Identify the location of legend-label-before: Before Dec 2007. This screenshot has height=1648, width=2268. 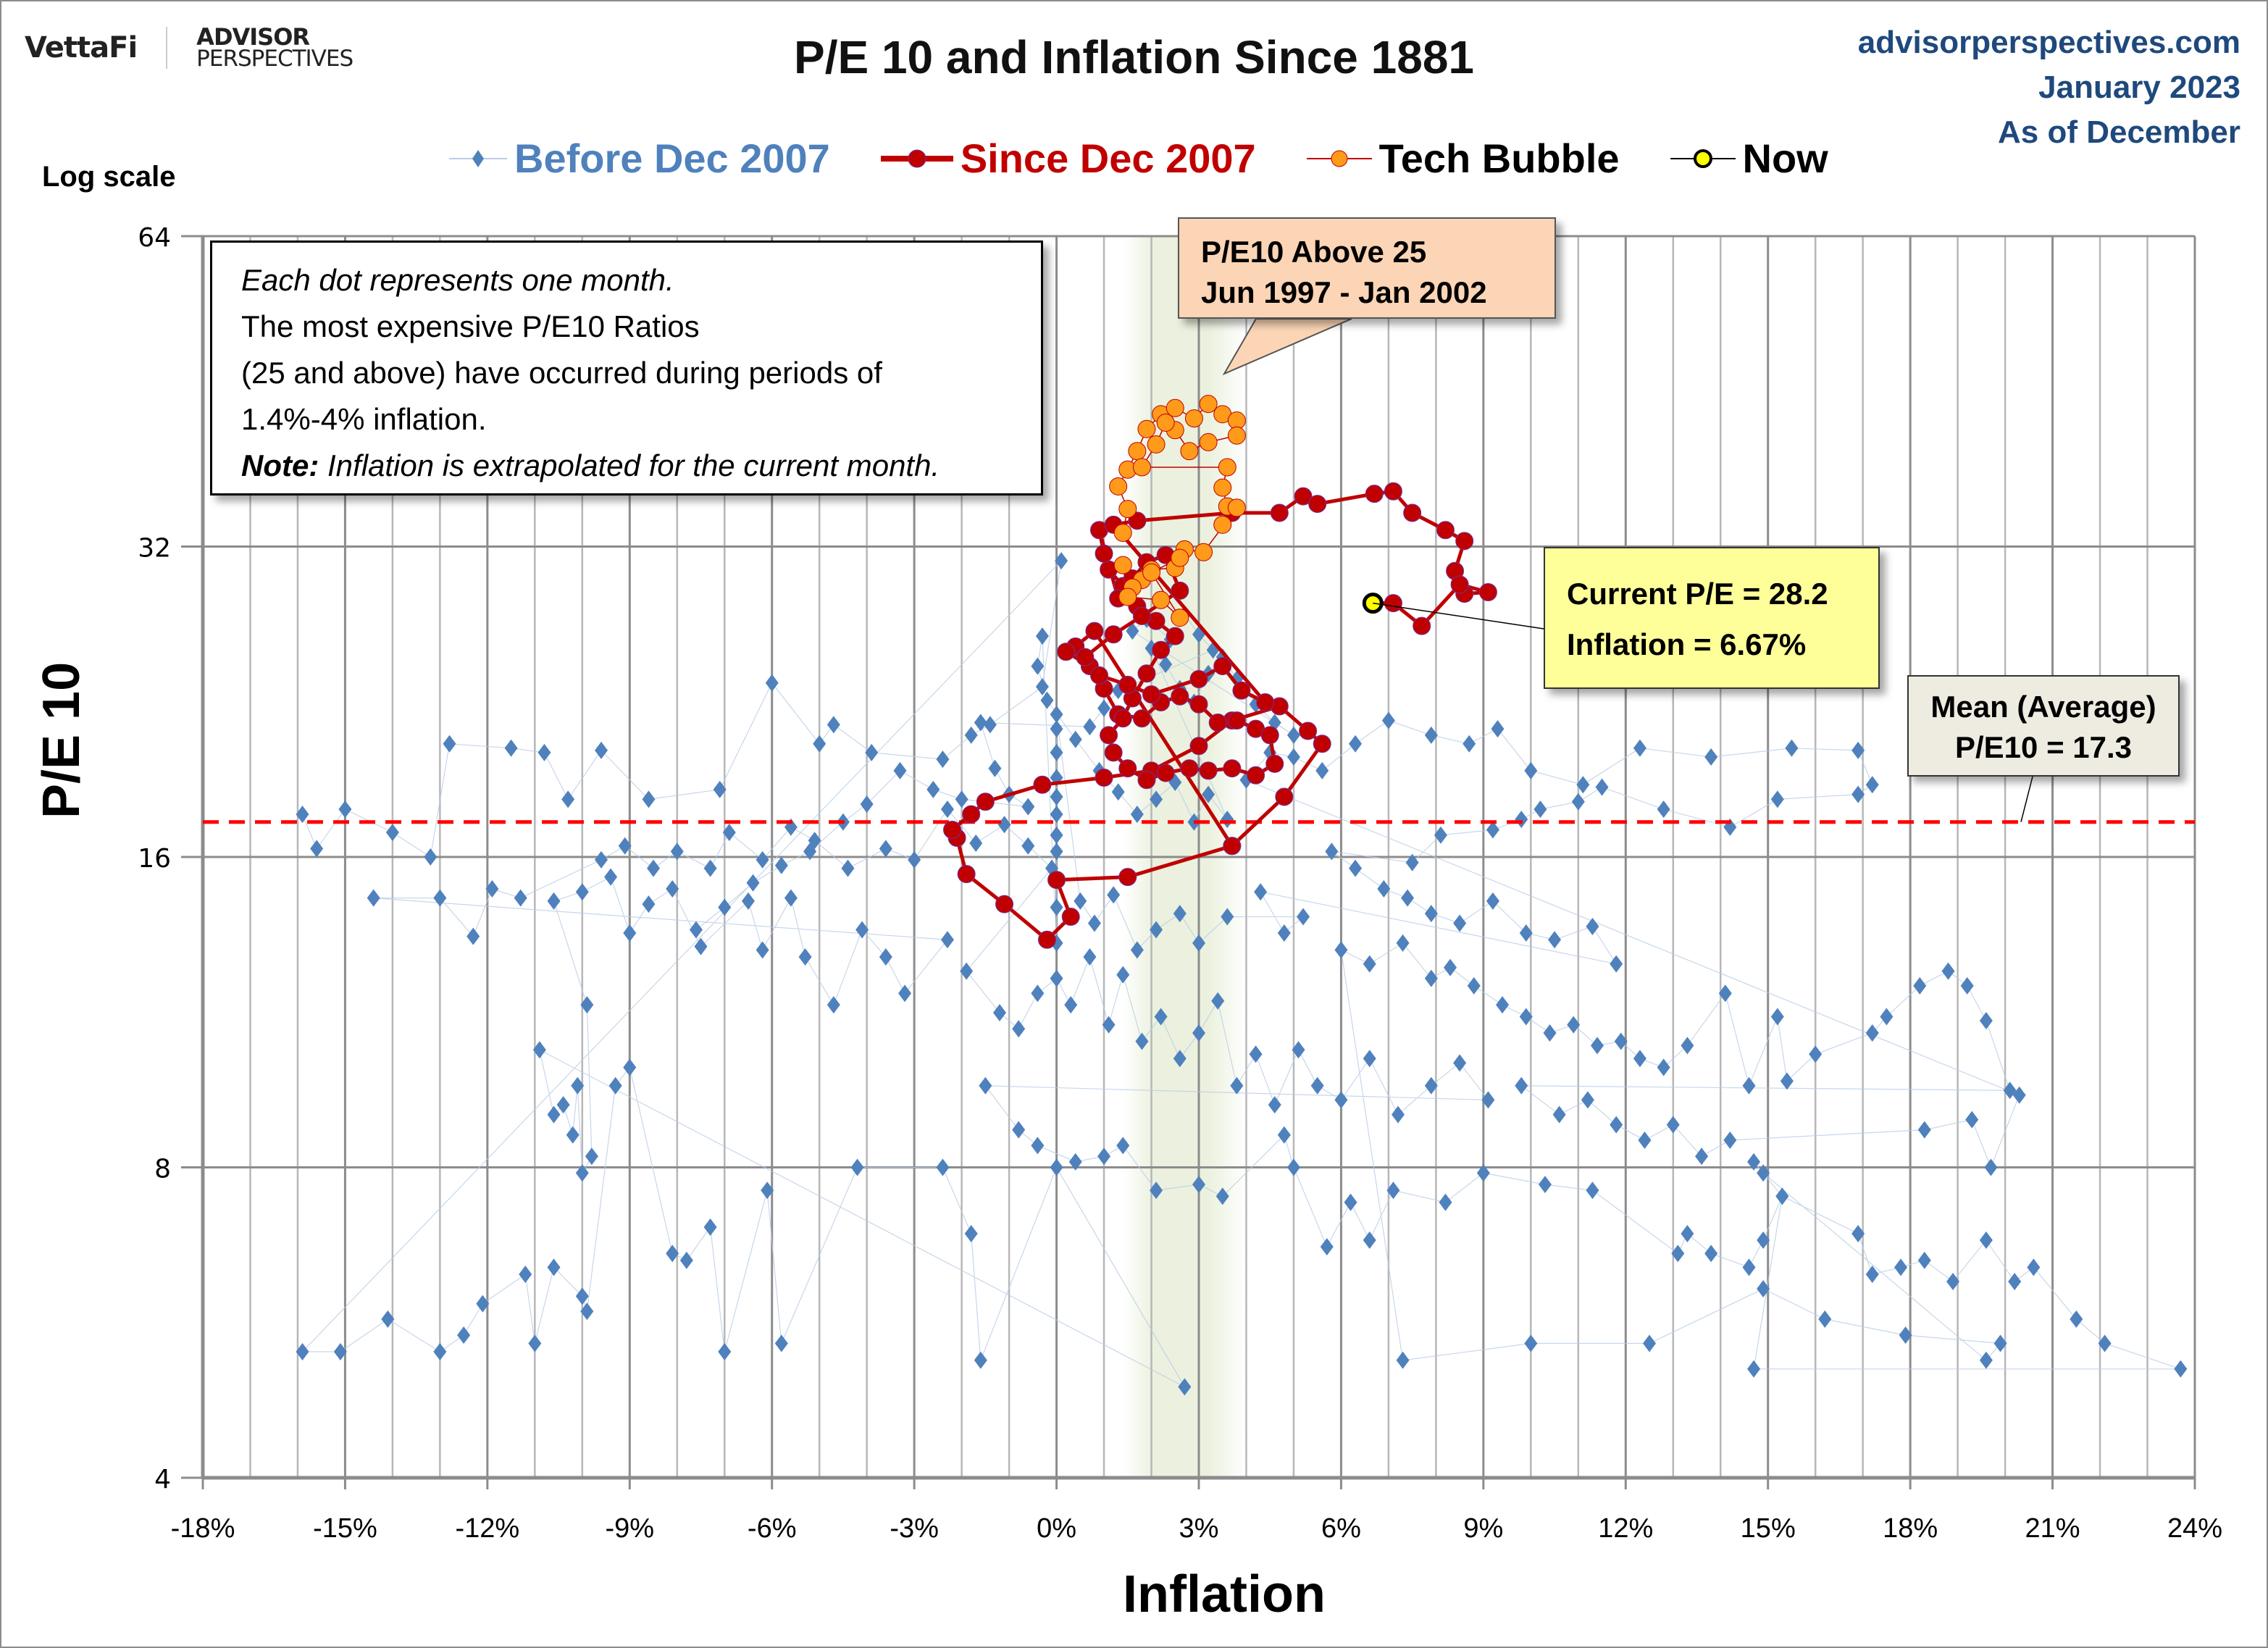
(672, 158).